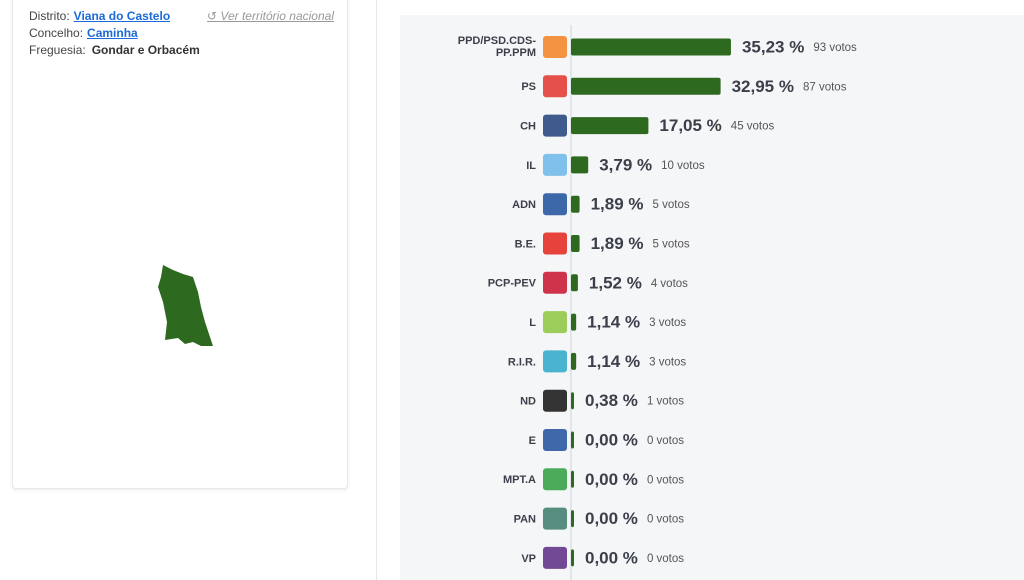 The image size is (1024, 580). I want to click on party-label: PS, so click(528, 87).